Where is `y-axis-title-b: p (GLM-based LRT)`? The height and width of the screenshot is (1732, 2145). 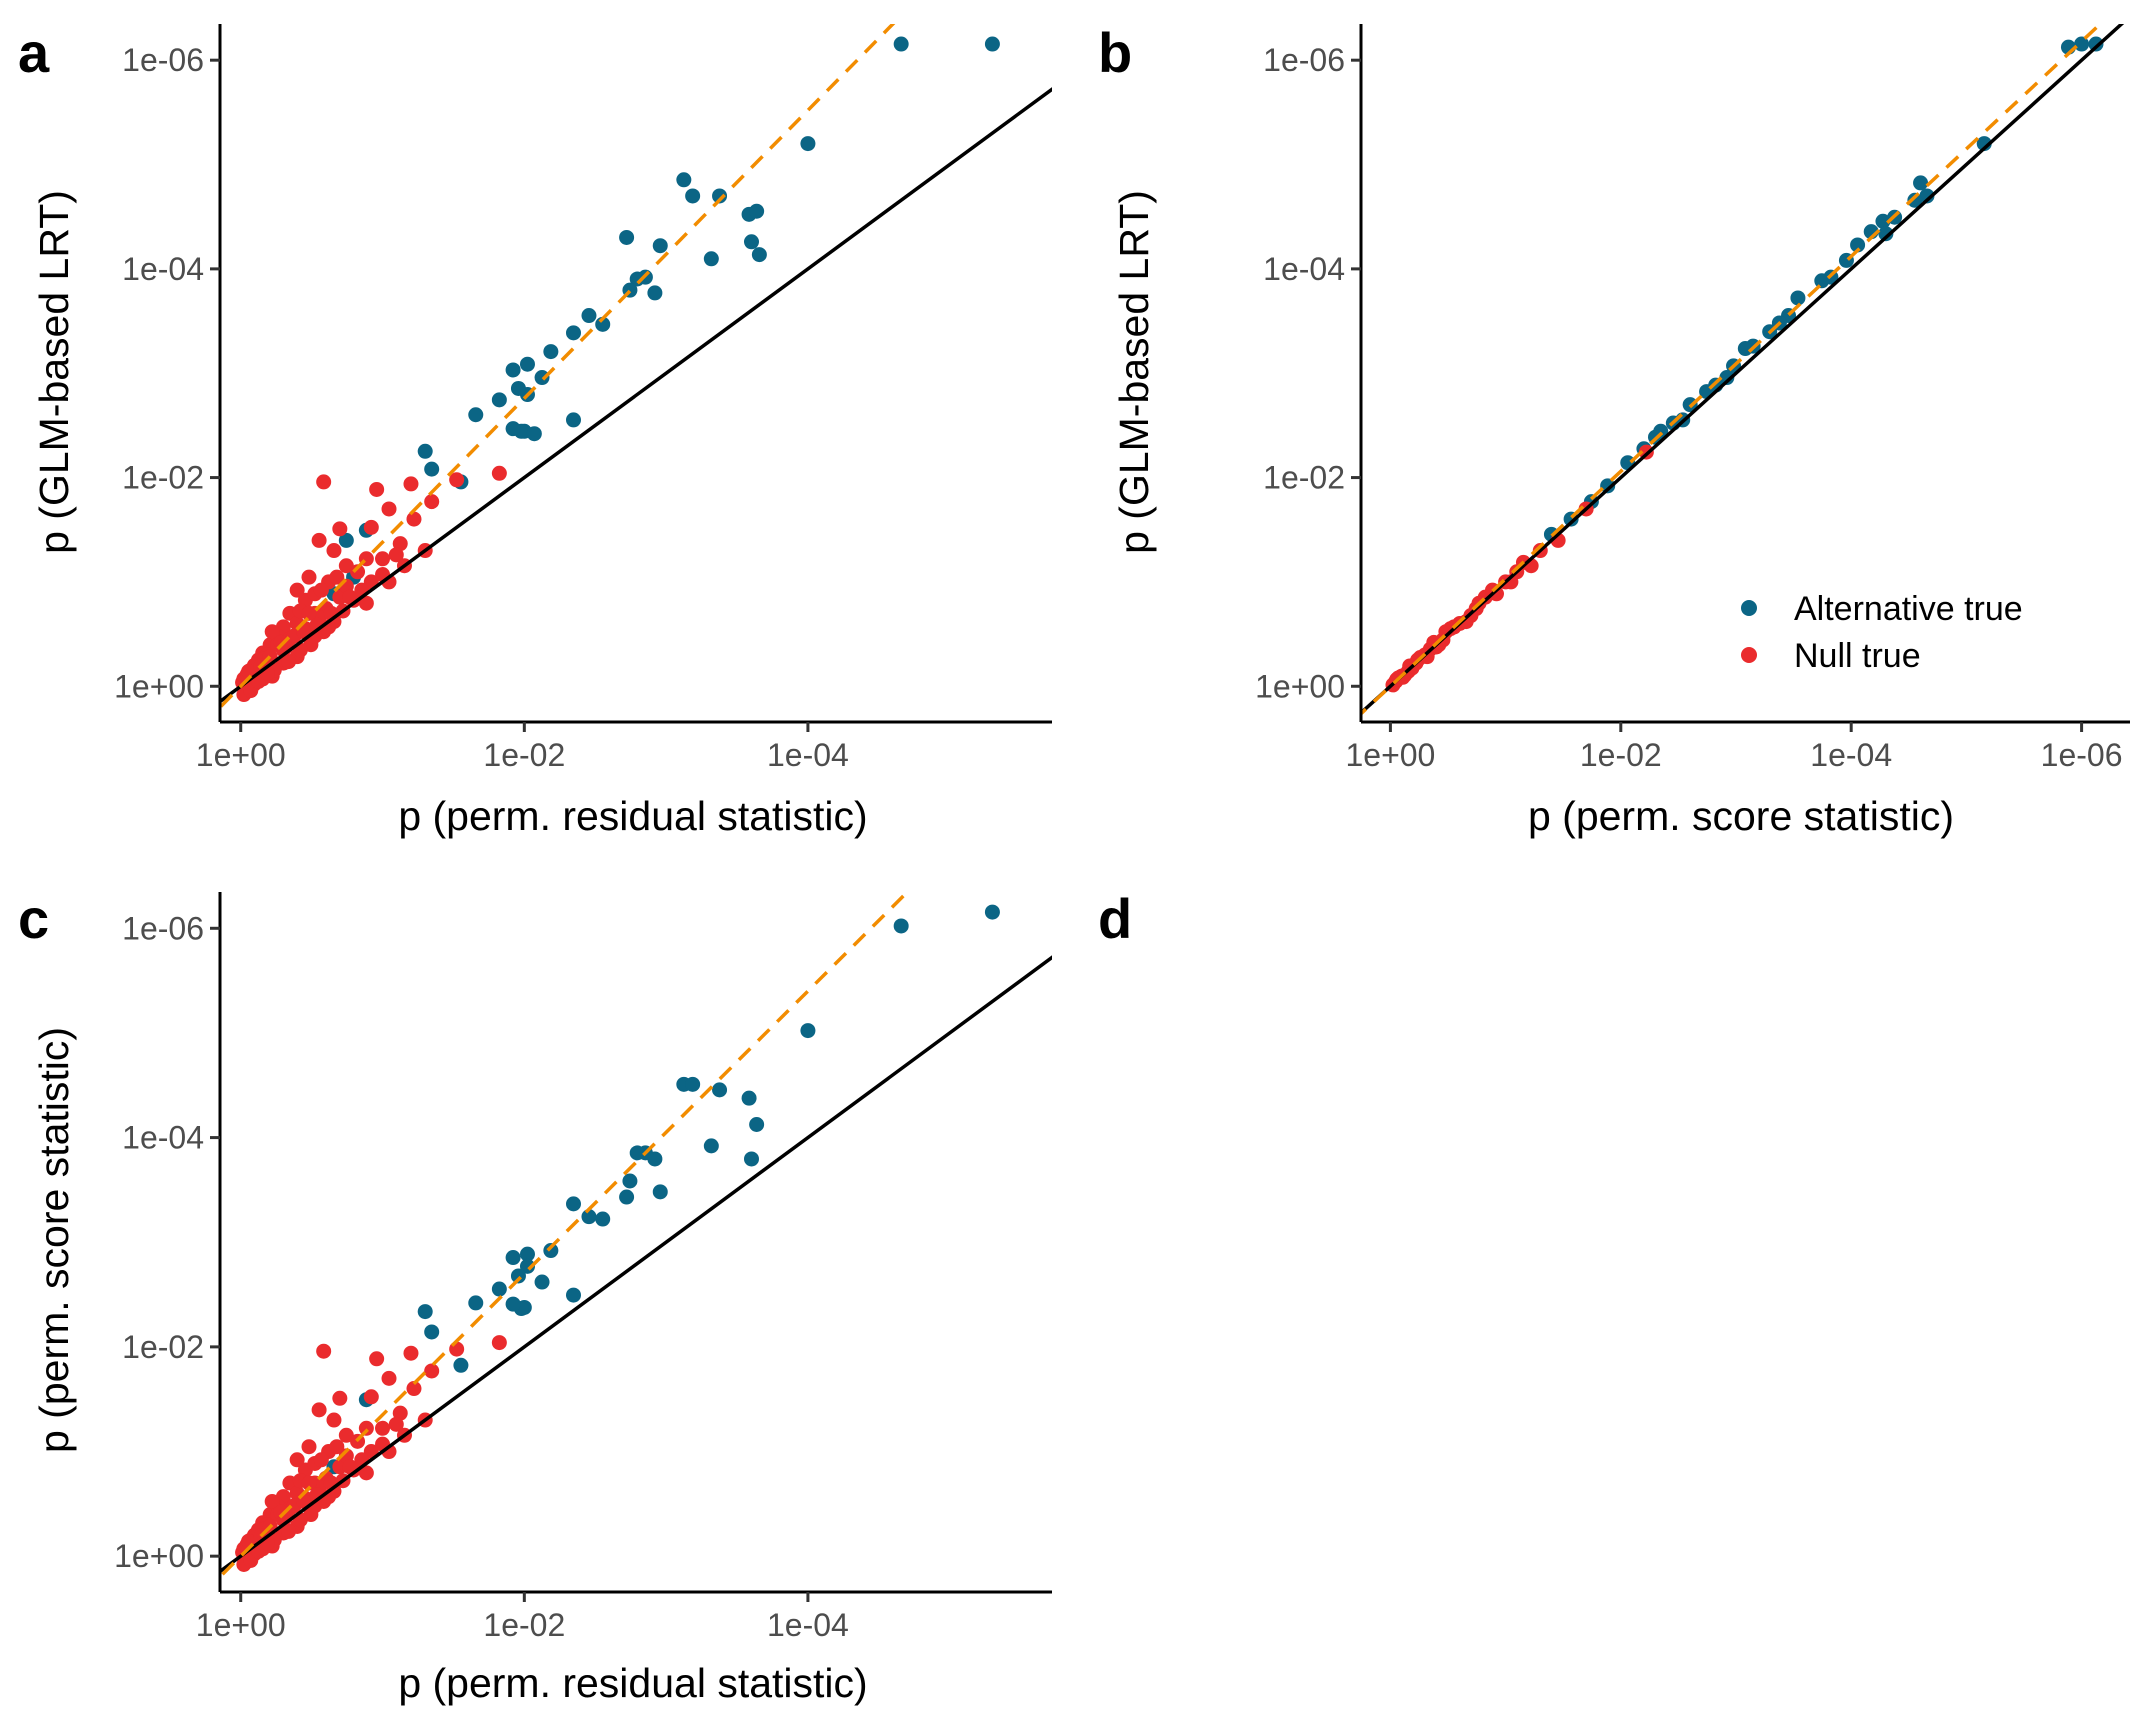 y-axis-title-b: p (GLM-based LRT) is located at coordinates (1134, 372).